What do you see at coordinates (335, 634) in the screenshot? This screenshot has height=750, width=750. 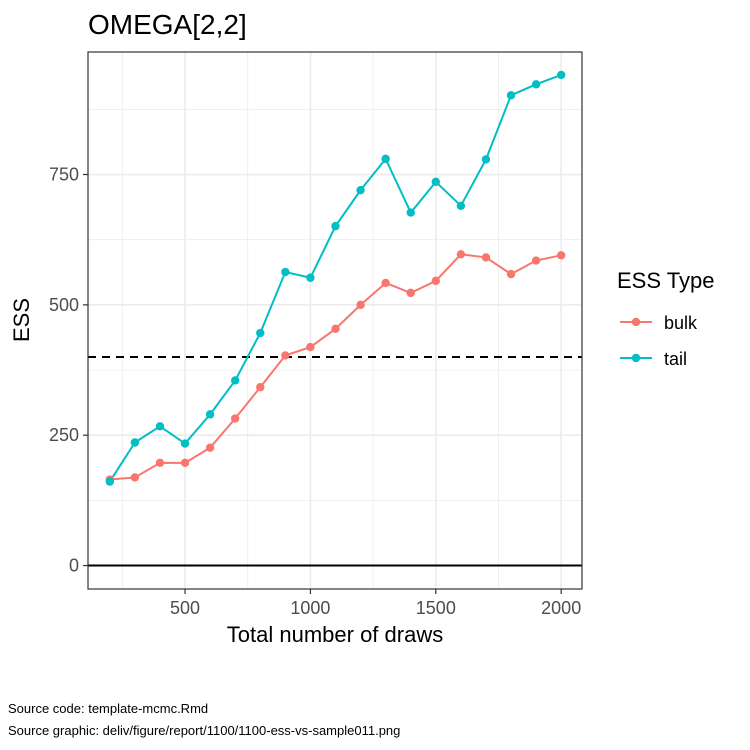 I see `x-axis-title: Total number of draws` at bounding box center [335, 634].